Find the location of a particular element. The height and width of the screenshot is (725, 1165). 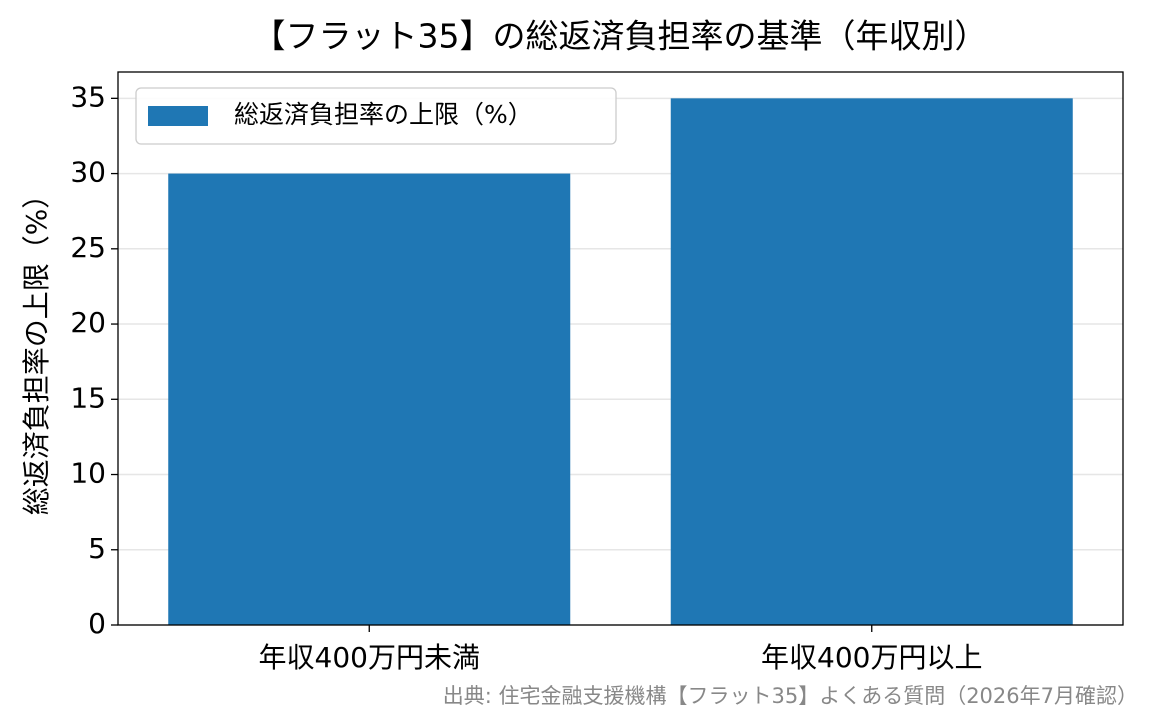

chart-title: 【フラット35】の総返済負担率の基準（年収別） is located at coordinates (620, 36).